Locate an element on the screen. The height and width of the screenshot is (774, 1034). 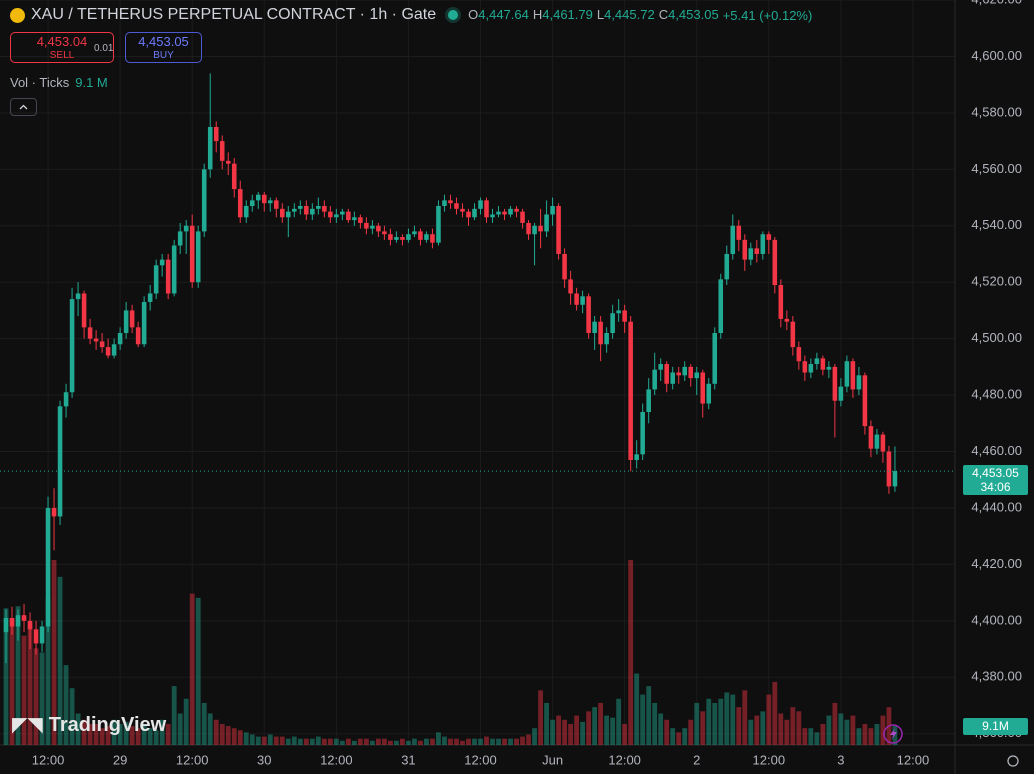
buy-button: 4,453.05 BUY is located at coordinates (163, 47).